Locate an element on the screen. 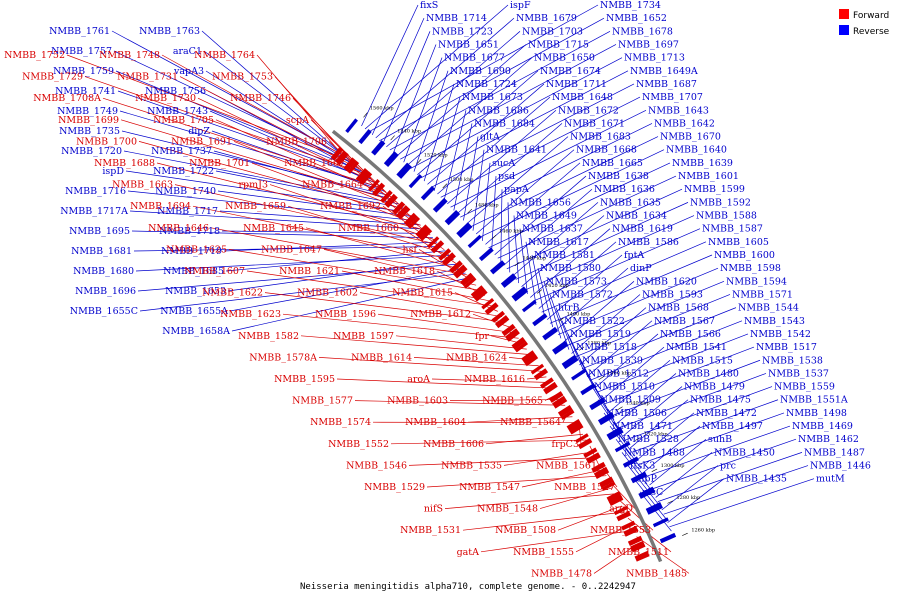 This screenshot has width=900, height=600. reverse-gene-label: NMBB_1756 is located at coordinates (175, 91).